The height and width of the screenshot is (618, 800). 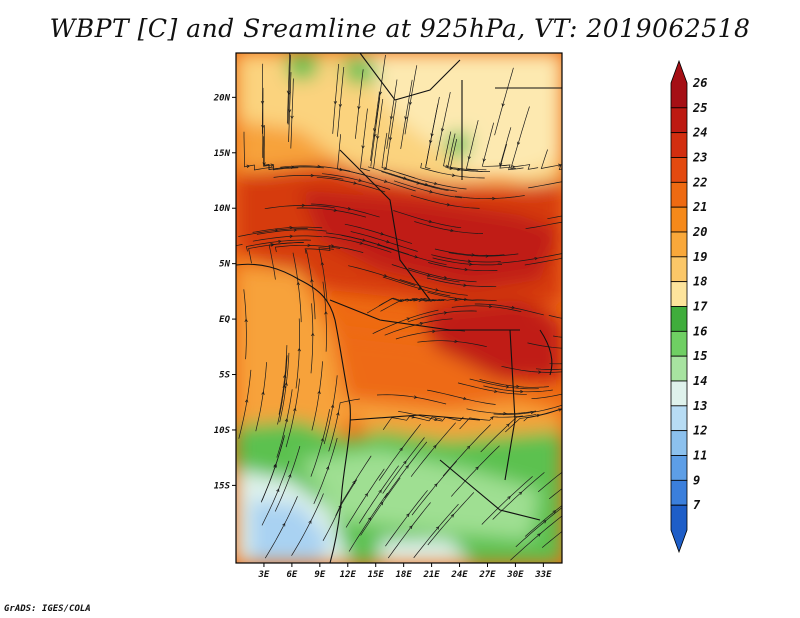 What do you see at coordinates (487, 575) in the screenshot?
I see `lon-label: 27E` at bounding box center [487, 575].